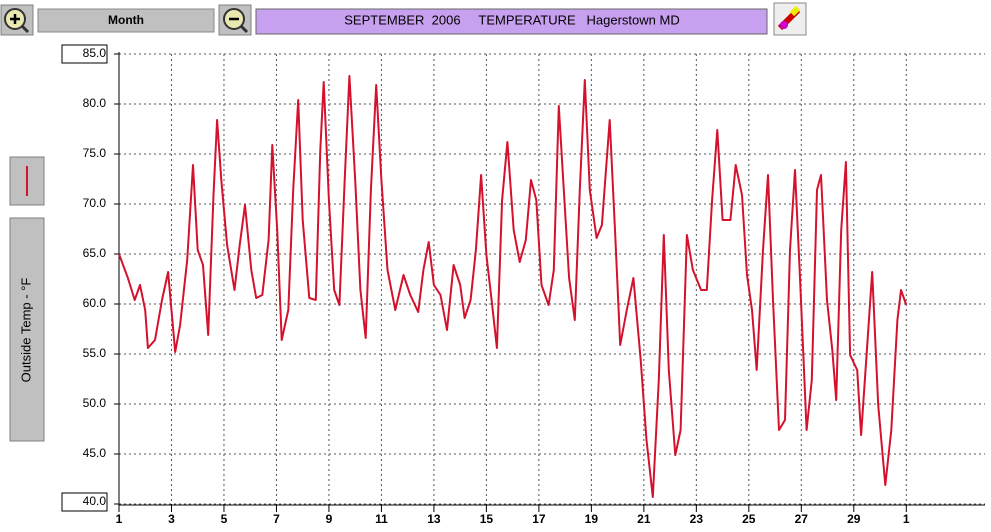 This screenshot has height=532, width=991. Describe the element at coordinates (95, 303) in the screenshot. I see `y-tick-label: 60.0` at that location.